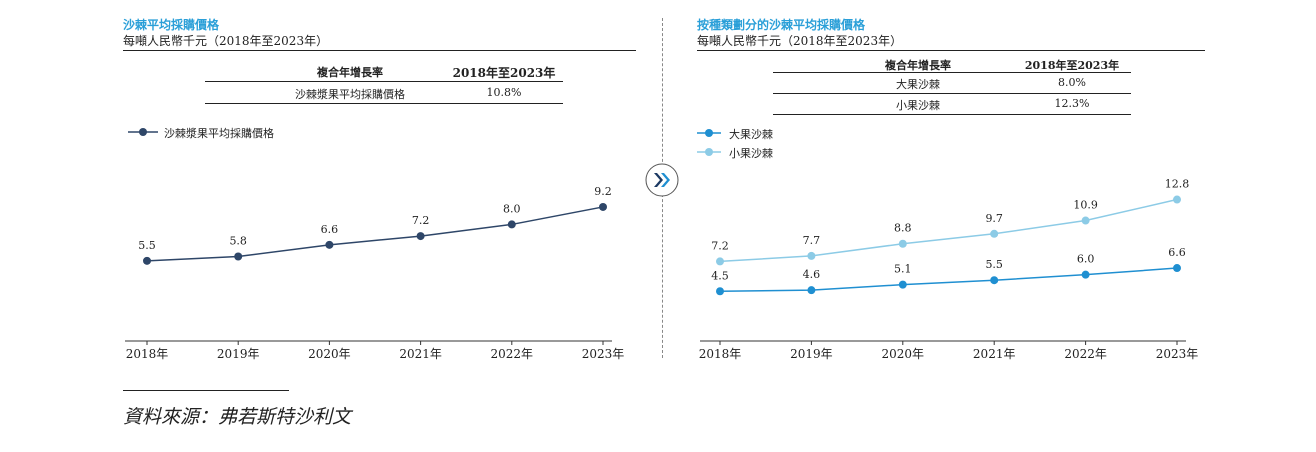  I want to click on data-label: 4.5, so click(720, 275).